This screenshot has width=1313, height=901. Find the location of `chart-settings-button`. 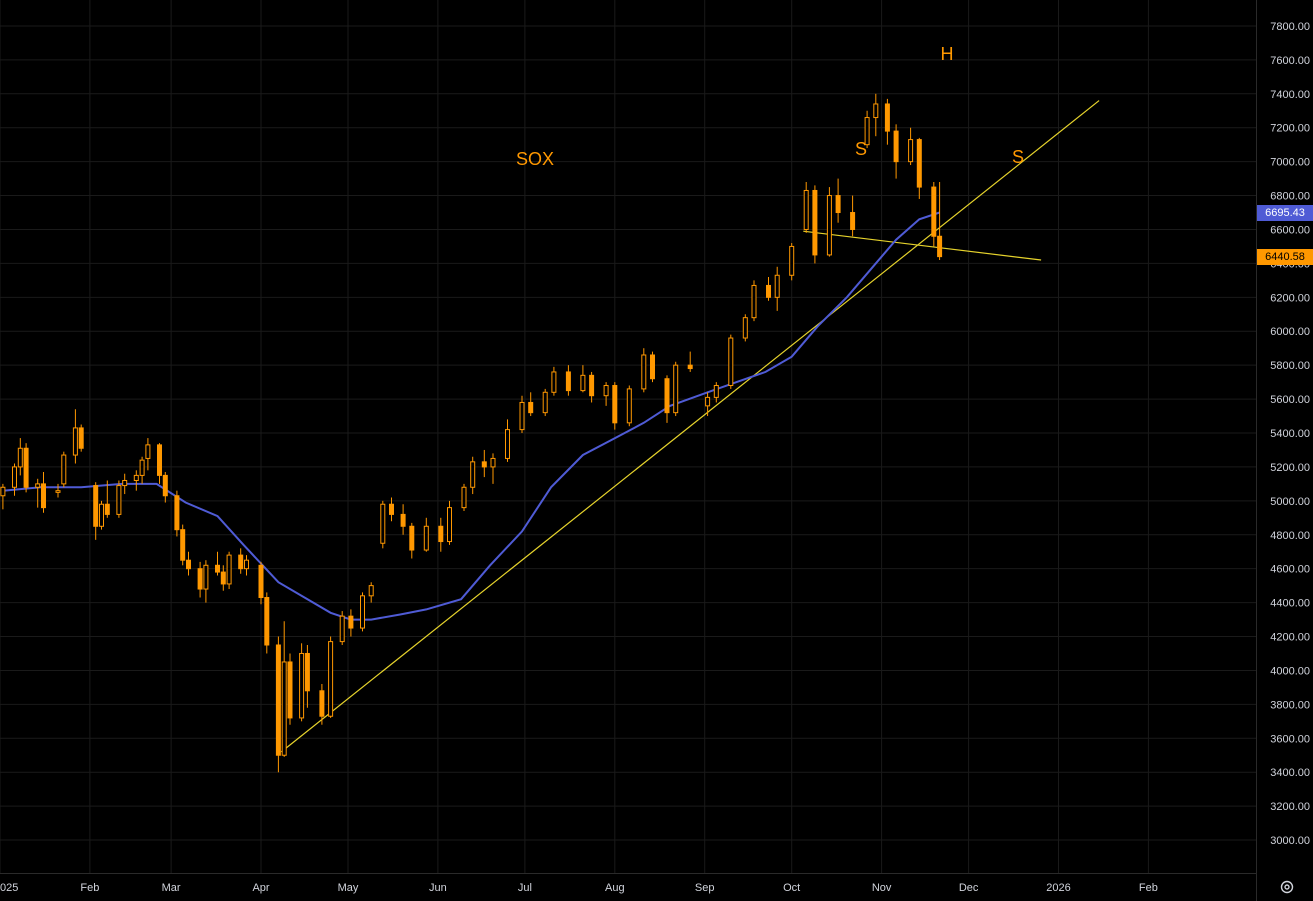

chart-settings-button is located at coordinates (1287, 887).